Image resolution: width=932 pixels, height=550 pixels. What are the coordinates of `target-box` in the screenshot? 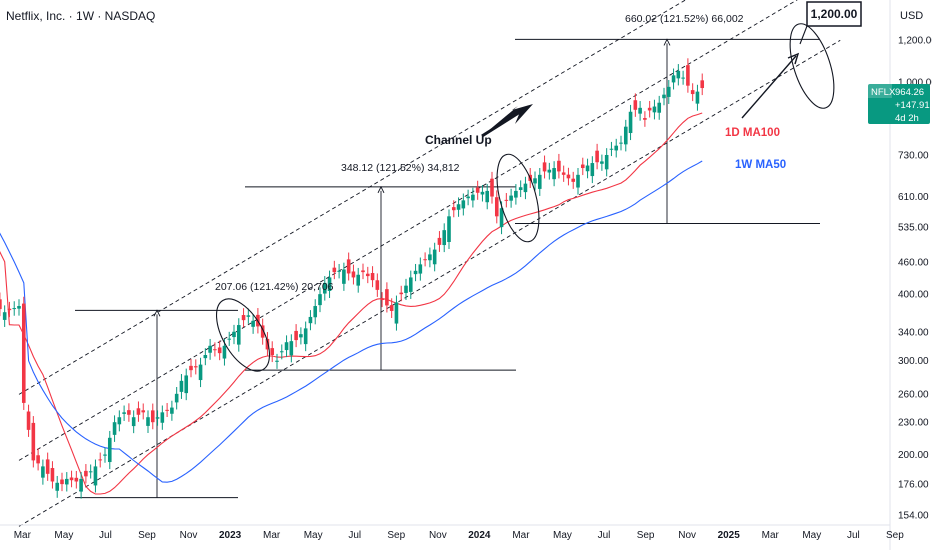 It's located at (834, 14).